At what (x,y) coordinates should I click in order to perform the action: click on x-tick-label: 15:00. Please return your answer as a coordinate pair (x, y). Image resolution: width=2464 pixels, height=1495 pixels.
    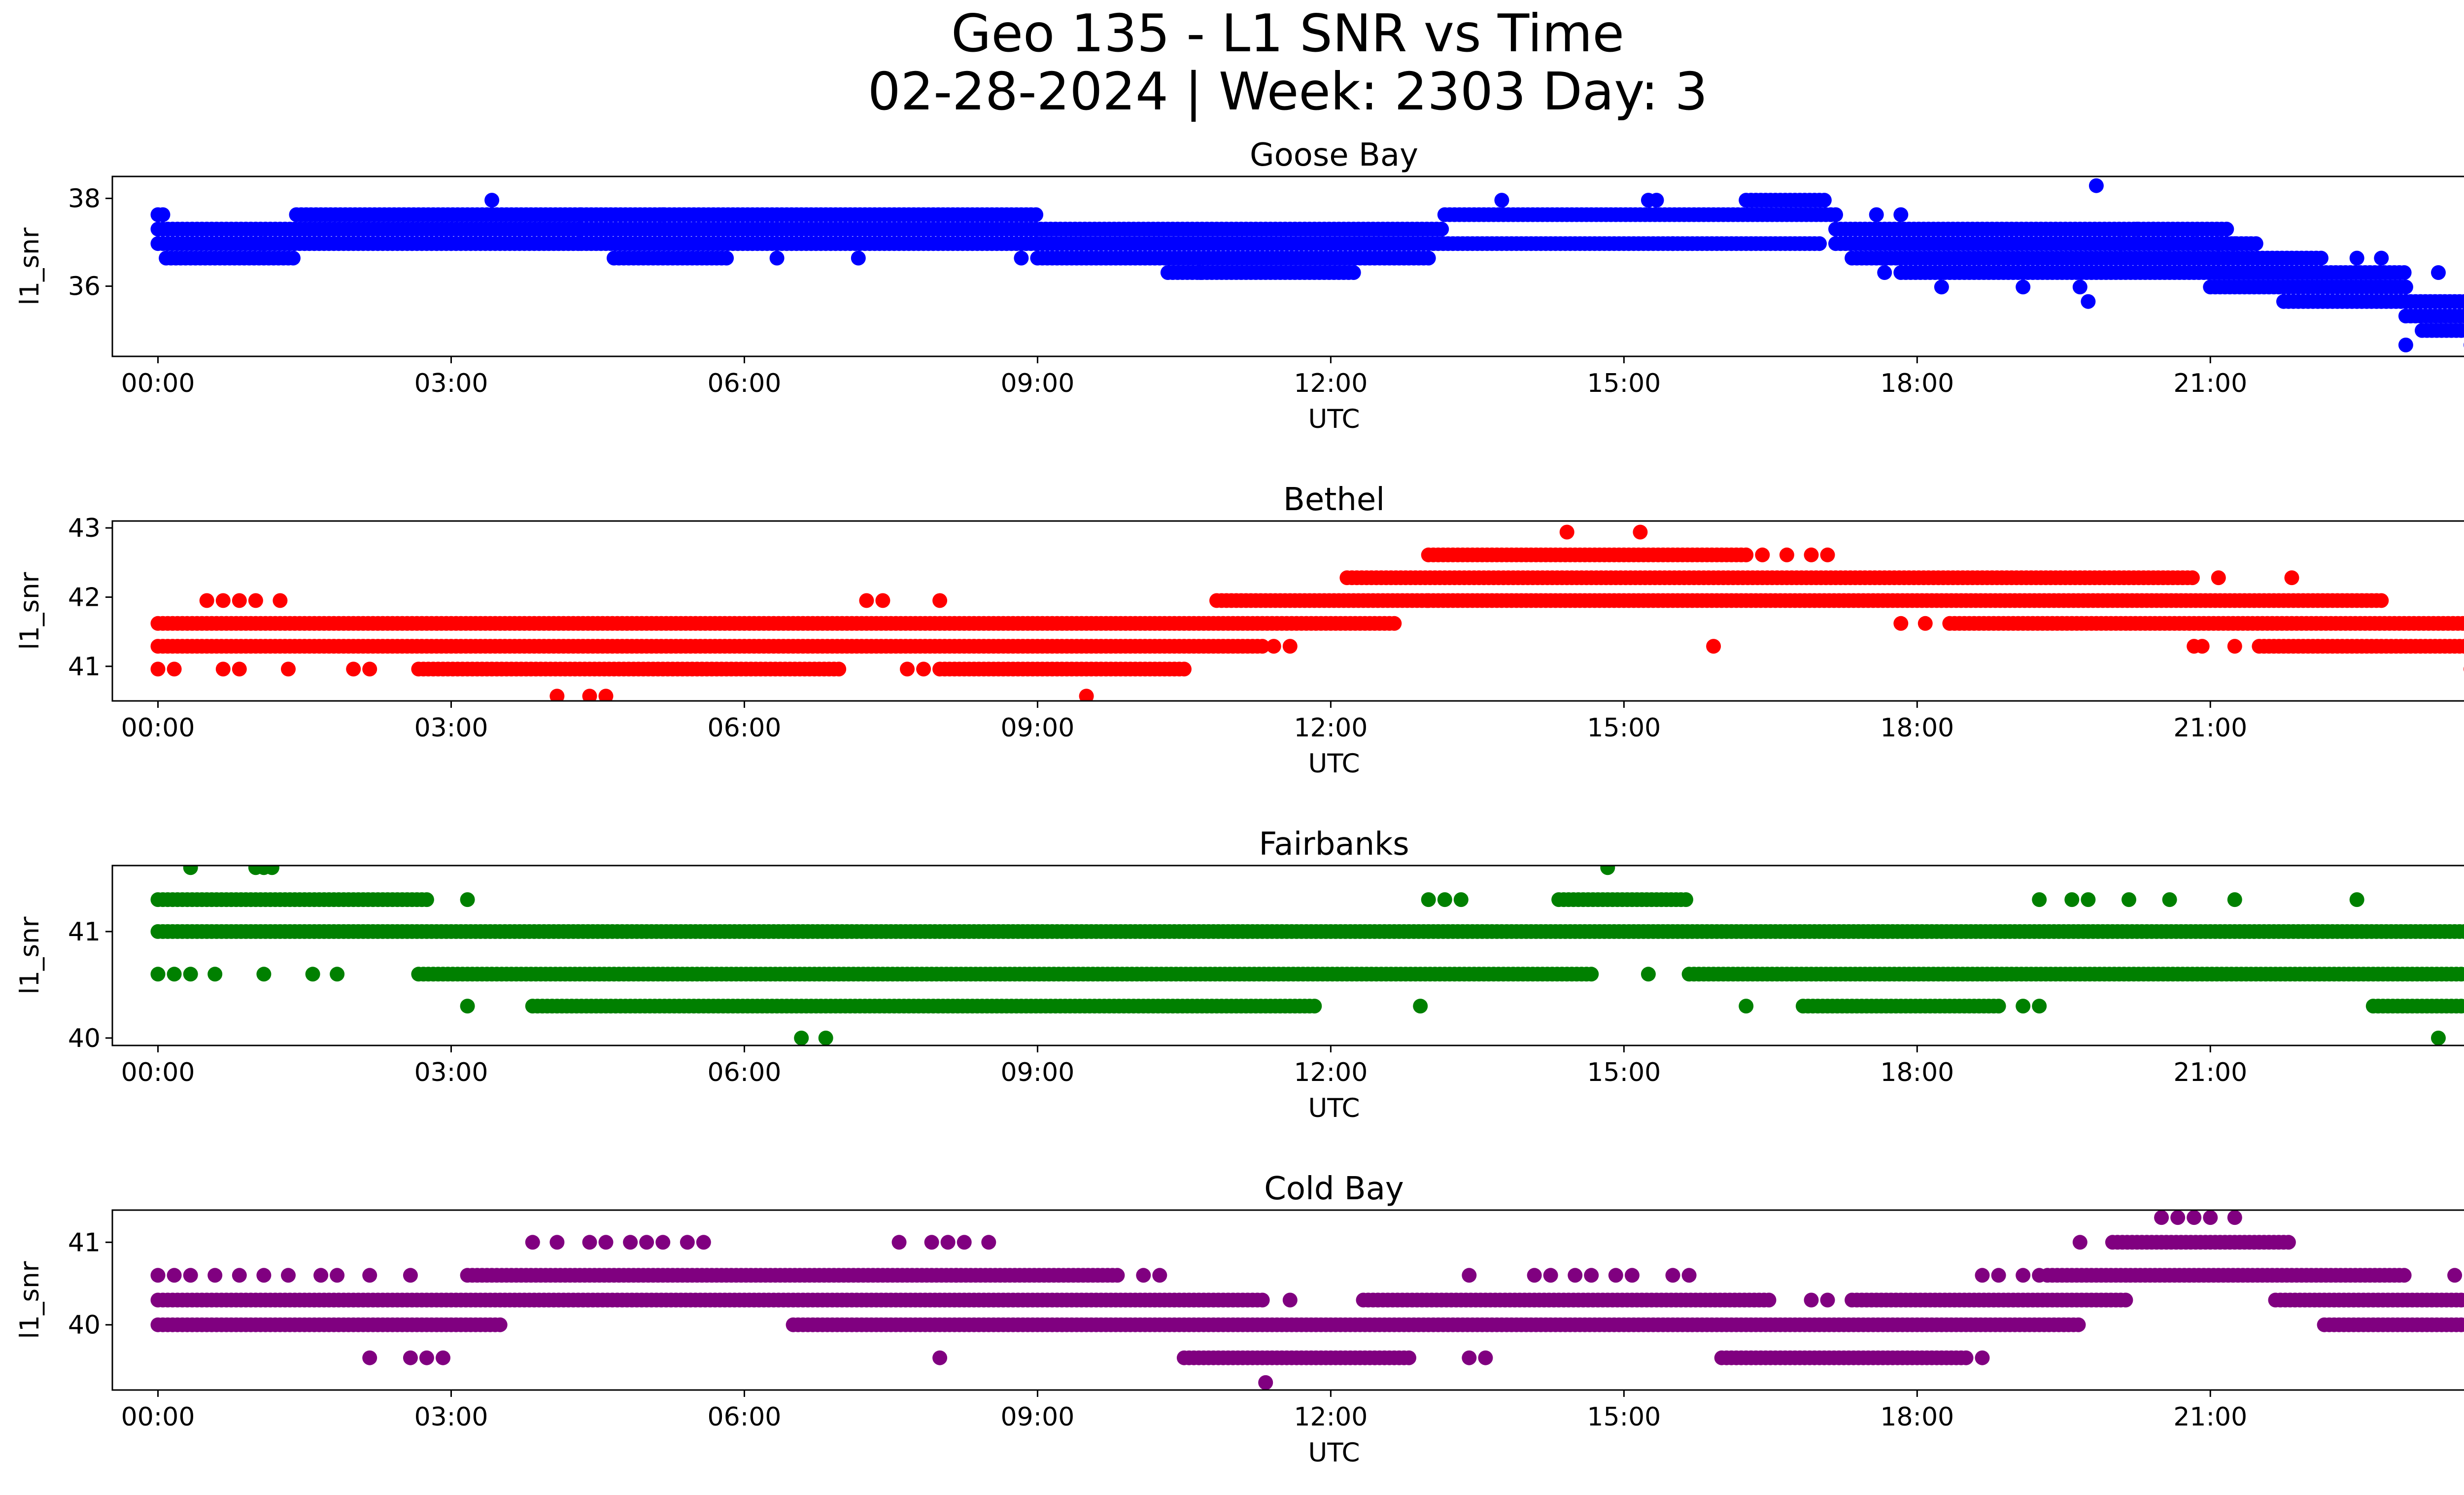
    Looking at the image, I should click on (1624, 728).